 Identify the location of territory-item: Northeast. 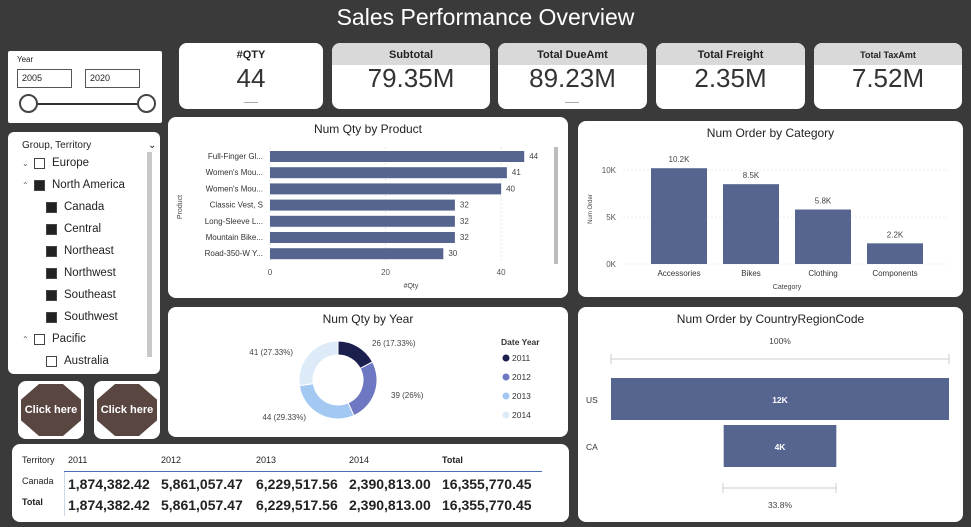
(77, 251).